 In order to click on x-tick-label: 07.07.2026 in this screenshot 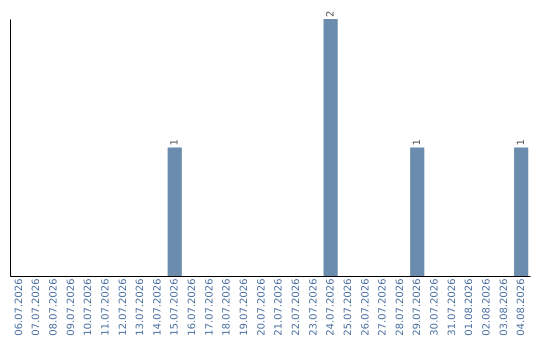, I will do `click(36, 307)`.